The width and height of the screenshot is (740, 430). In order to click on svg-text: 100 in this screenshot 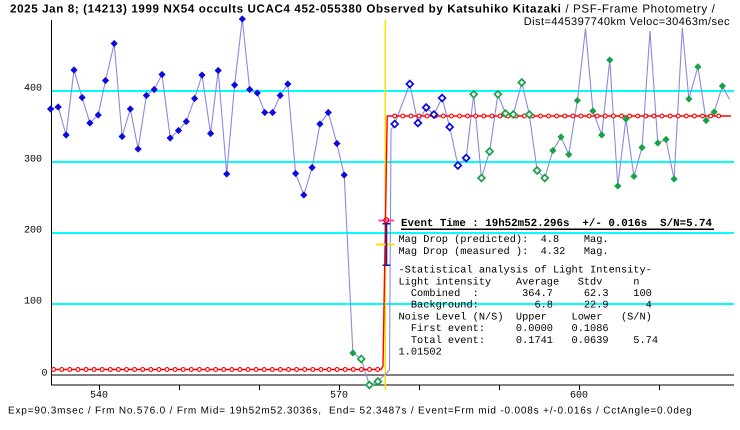, I will do `click(33, 302)`.